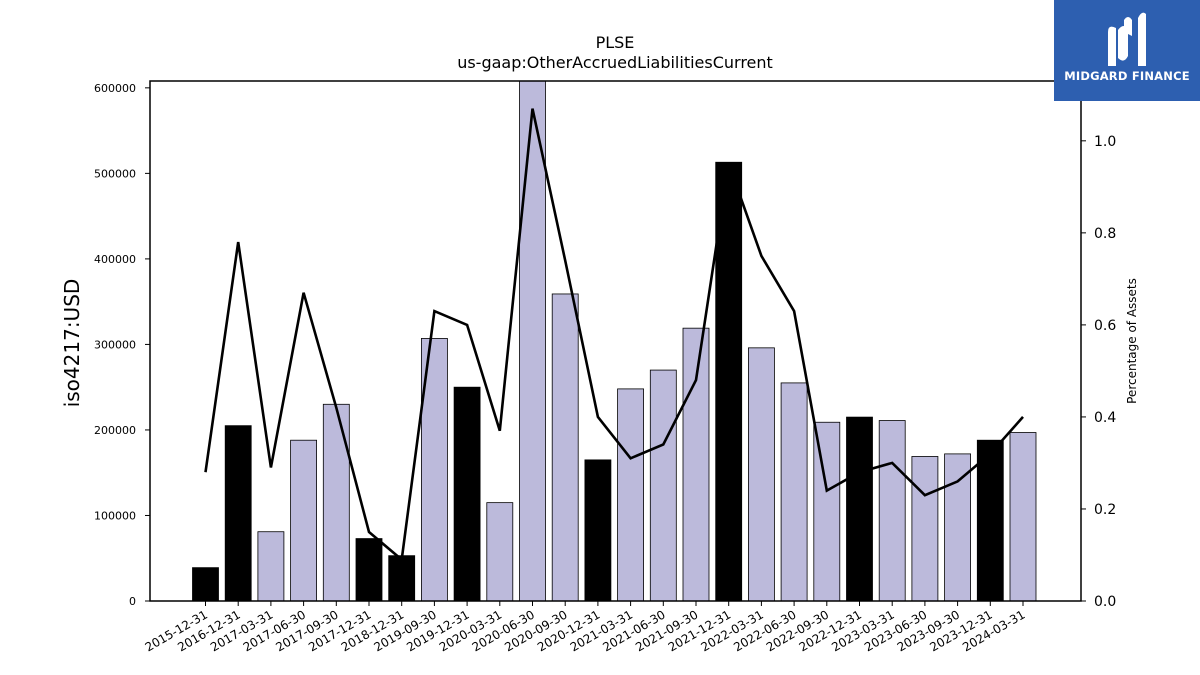 Image resolution: width=1200 pixels, height=675 pixels. Describe the element at coordinates (1127, 39) in the screenshot. I see `midgard-m-logo-icon` at that location.